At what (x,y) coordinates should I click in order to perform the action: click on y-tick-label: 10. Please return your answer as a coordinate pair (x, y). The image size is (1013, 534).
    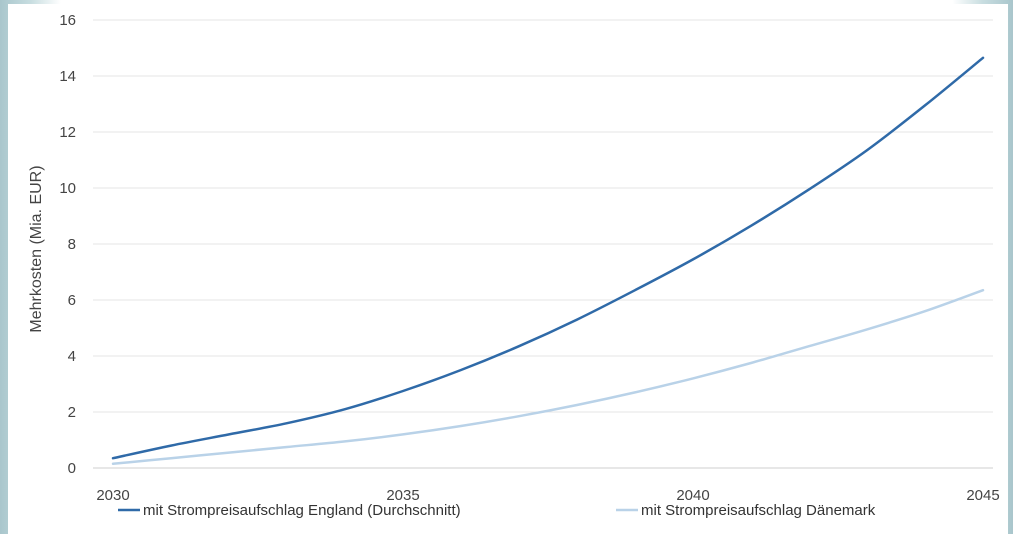
    Looking at the image, I should click on (67, 188).